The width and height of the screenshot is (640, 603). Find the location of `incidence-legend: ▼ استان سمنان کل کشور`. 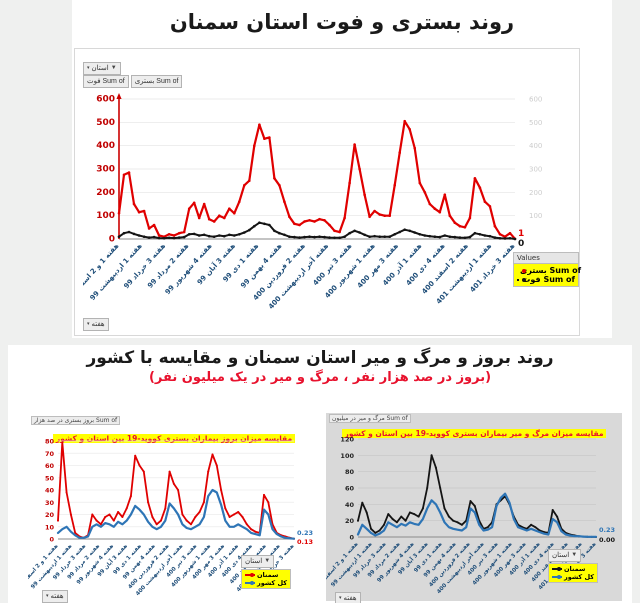

incidence-legend: ▼ استان سمنان کل کشور is located at coordinates (266, 572).